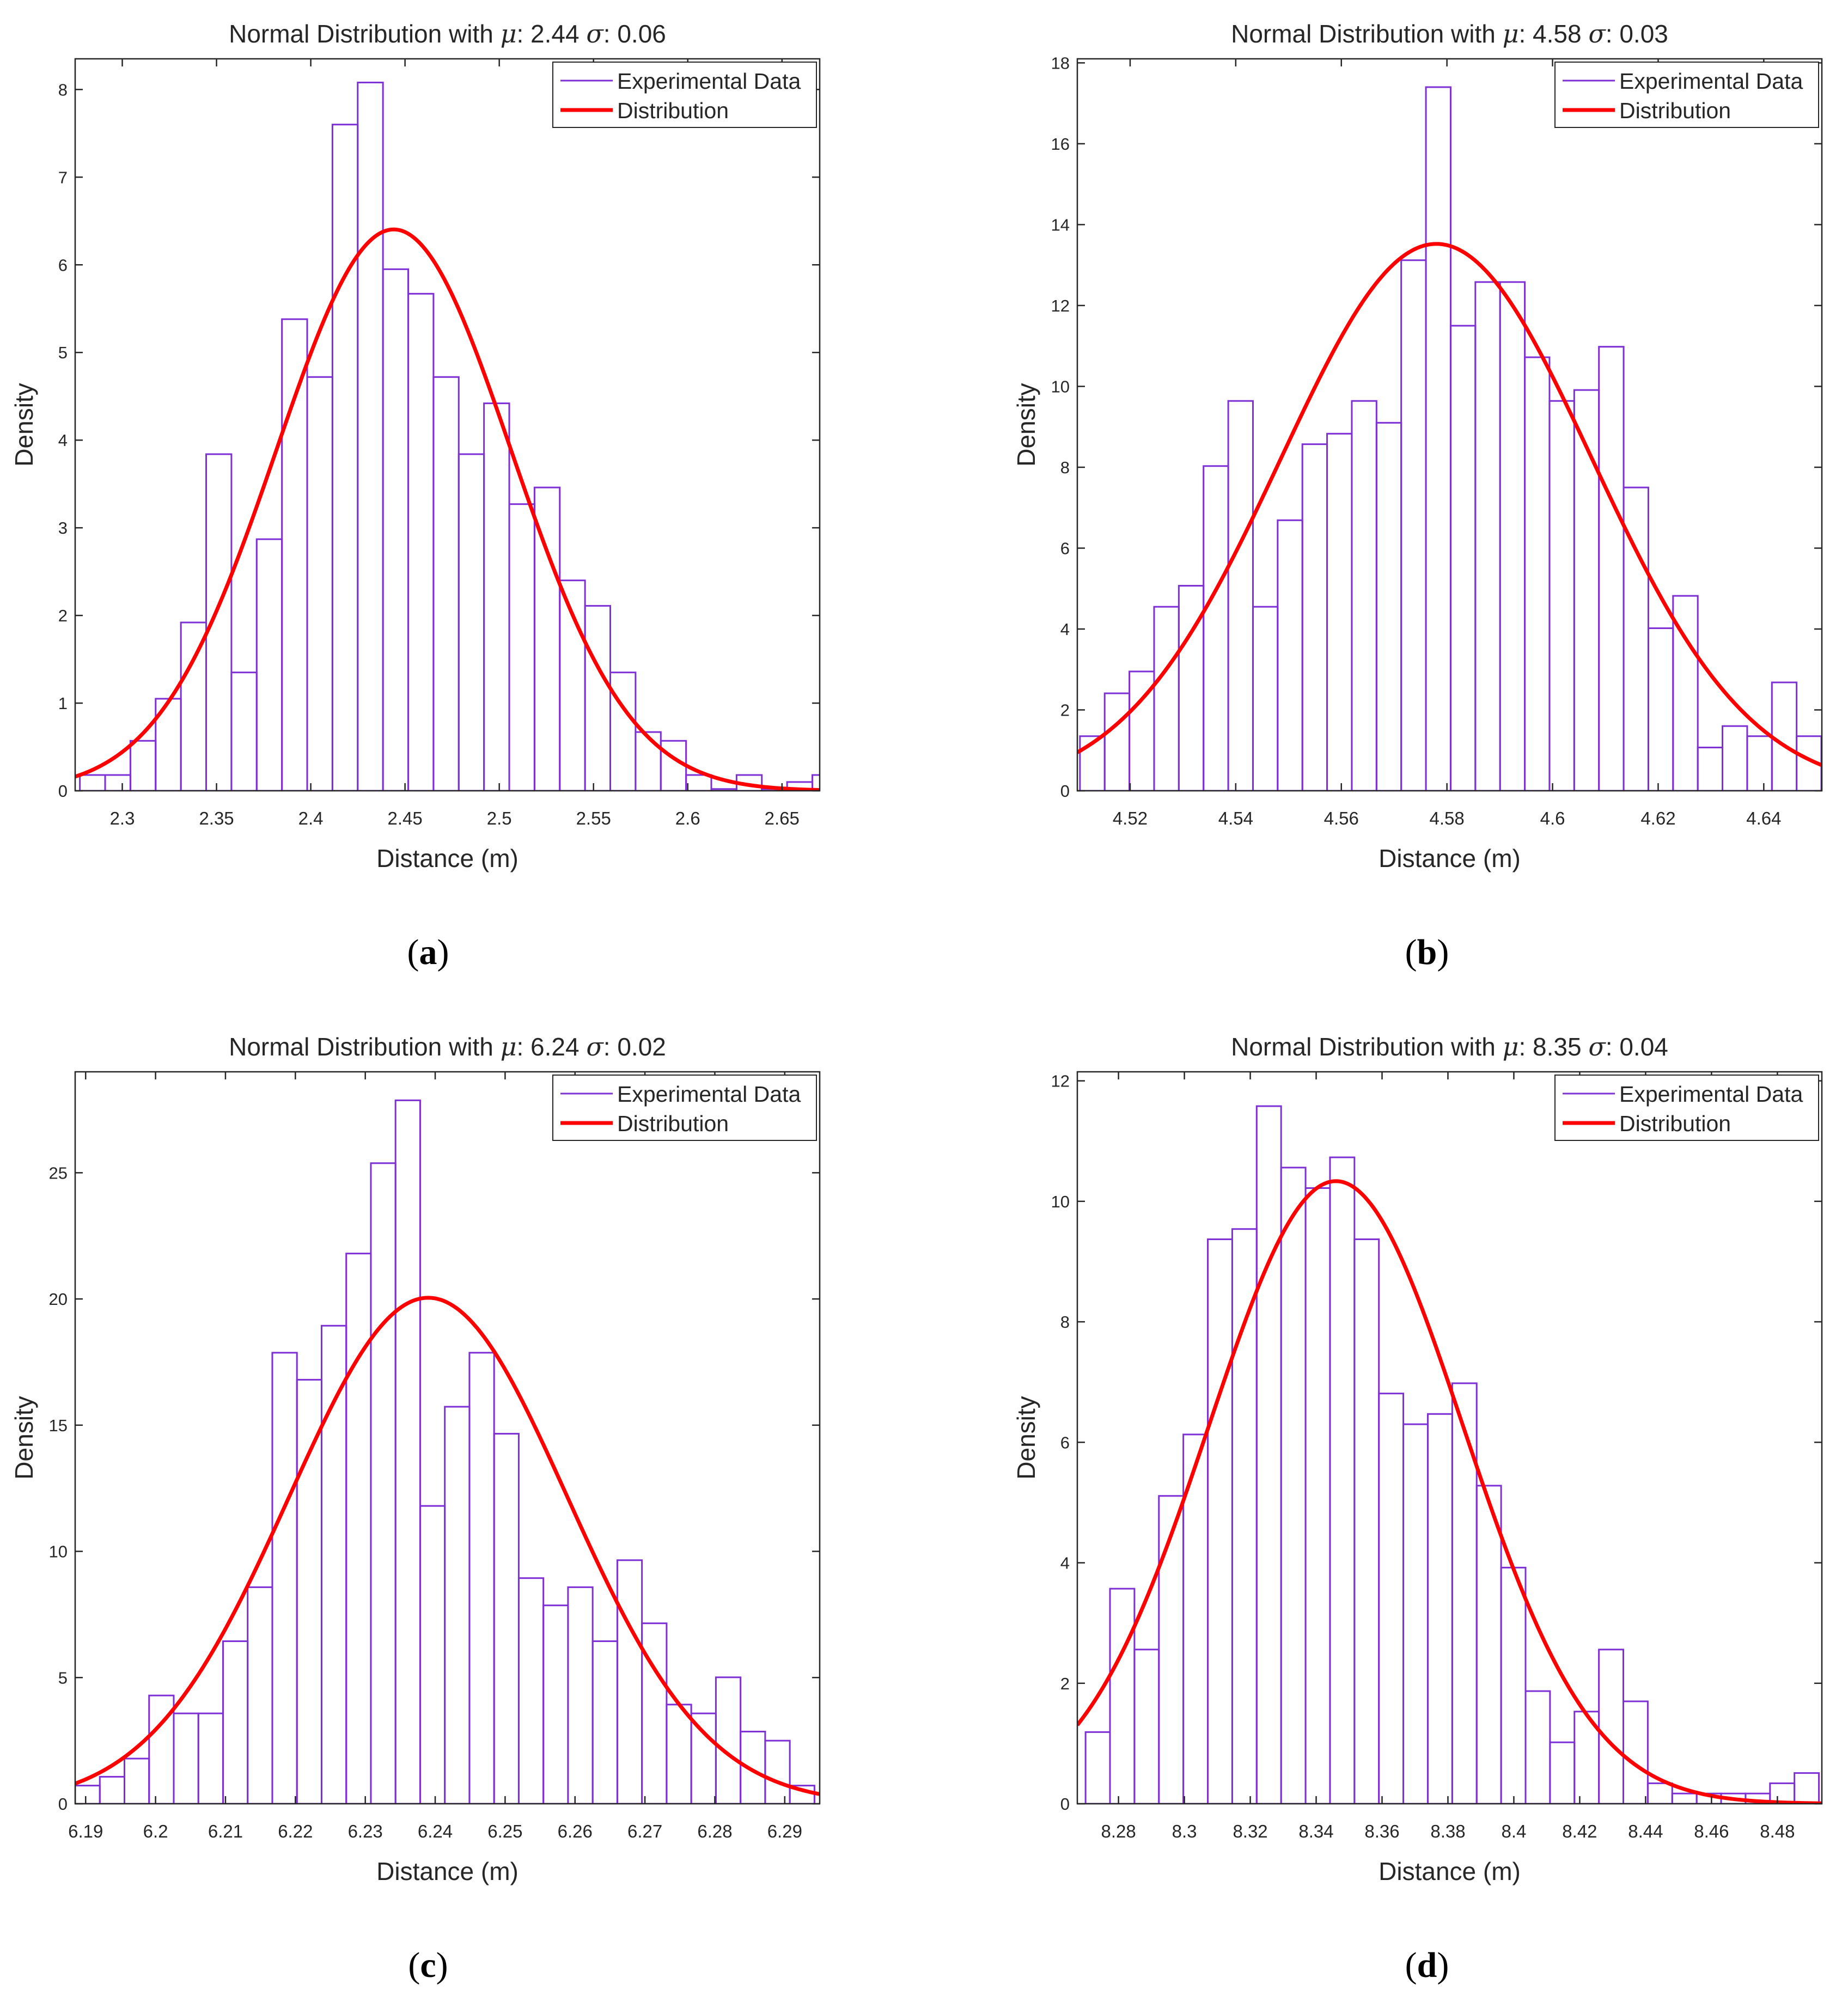 Image resolution: width=1848 pixels, height=2002 pixels. I want to click on x-tick-label: 2.6, so click(687, 818).